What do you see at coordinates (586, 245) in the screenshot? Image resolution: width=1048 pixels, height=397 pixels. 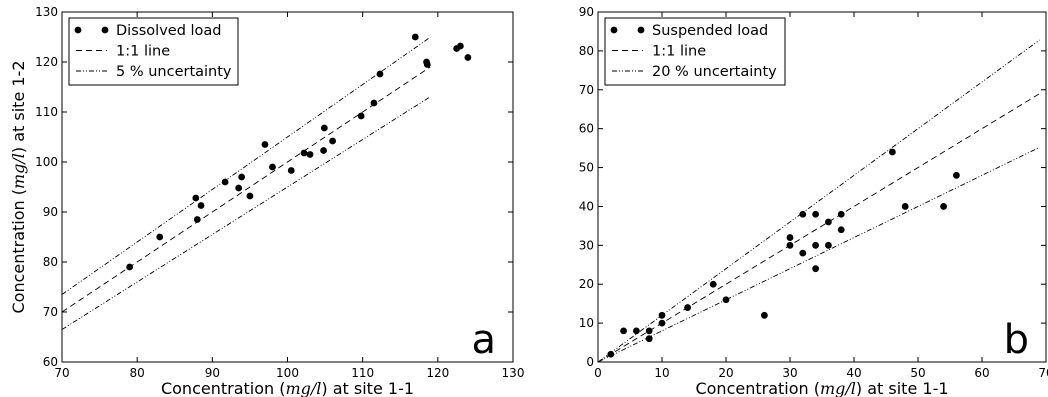 I see `y-tick-label: 30` at bounding box center [586, 245].